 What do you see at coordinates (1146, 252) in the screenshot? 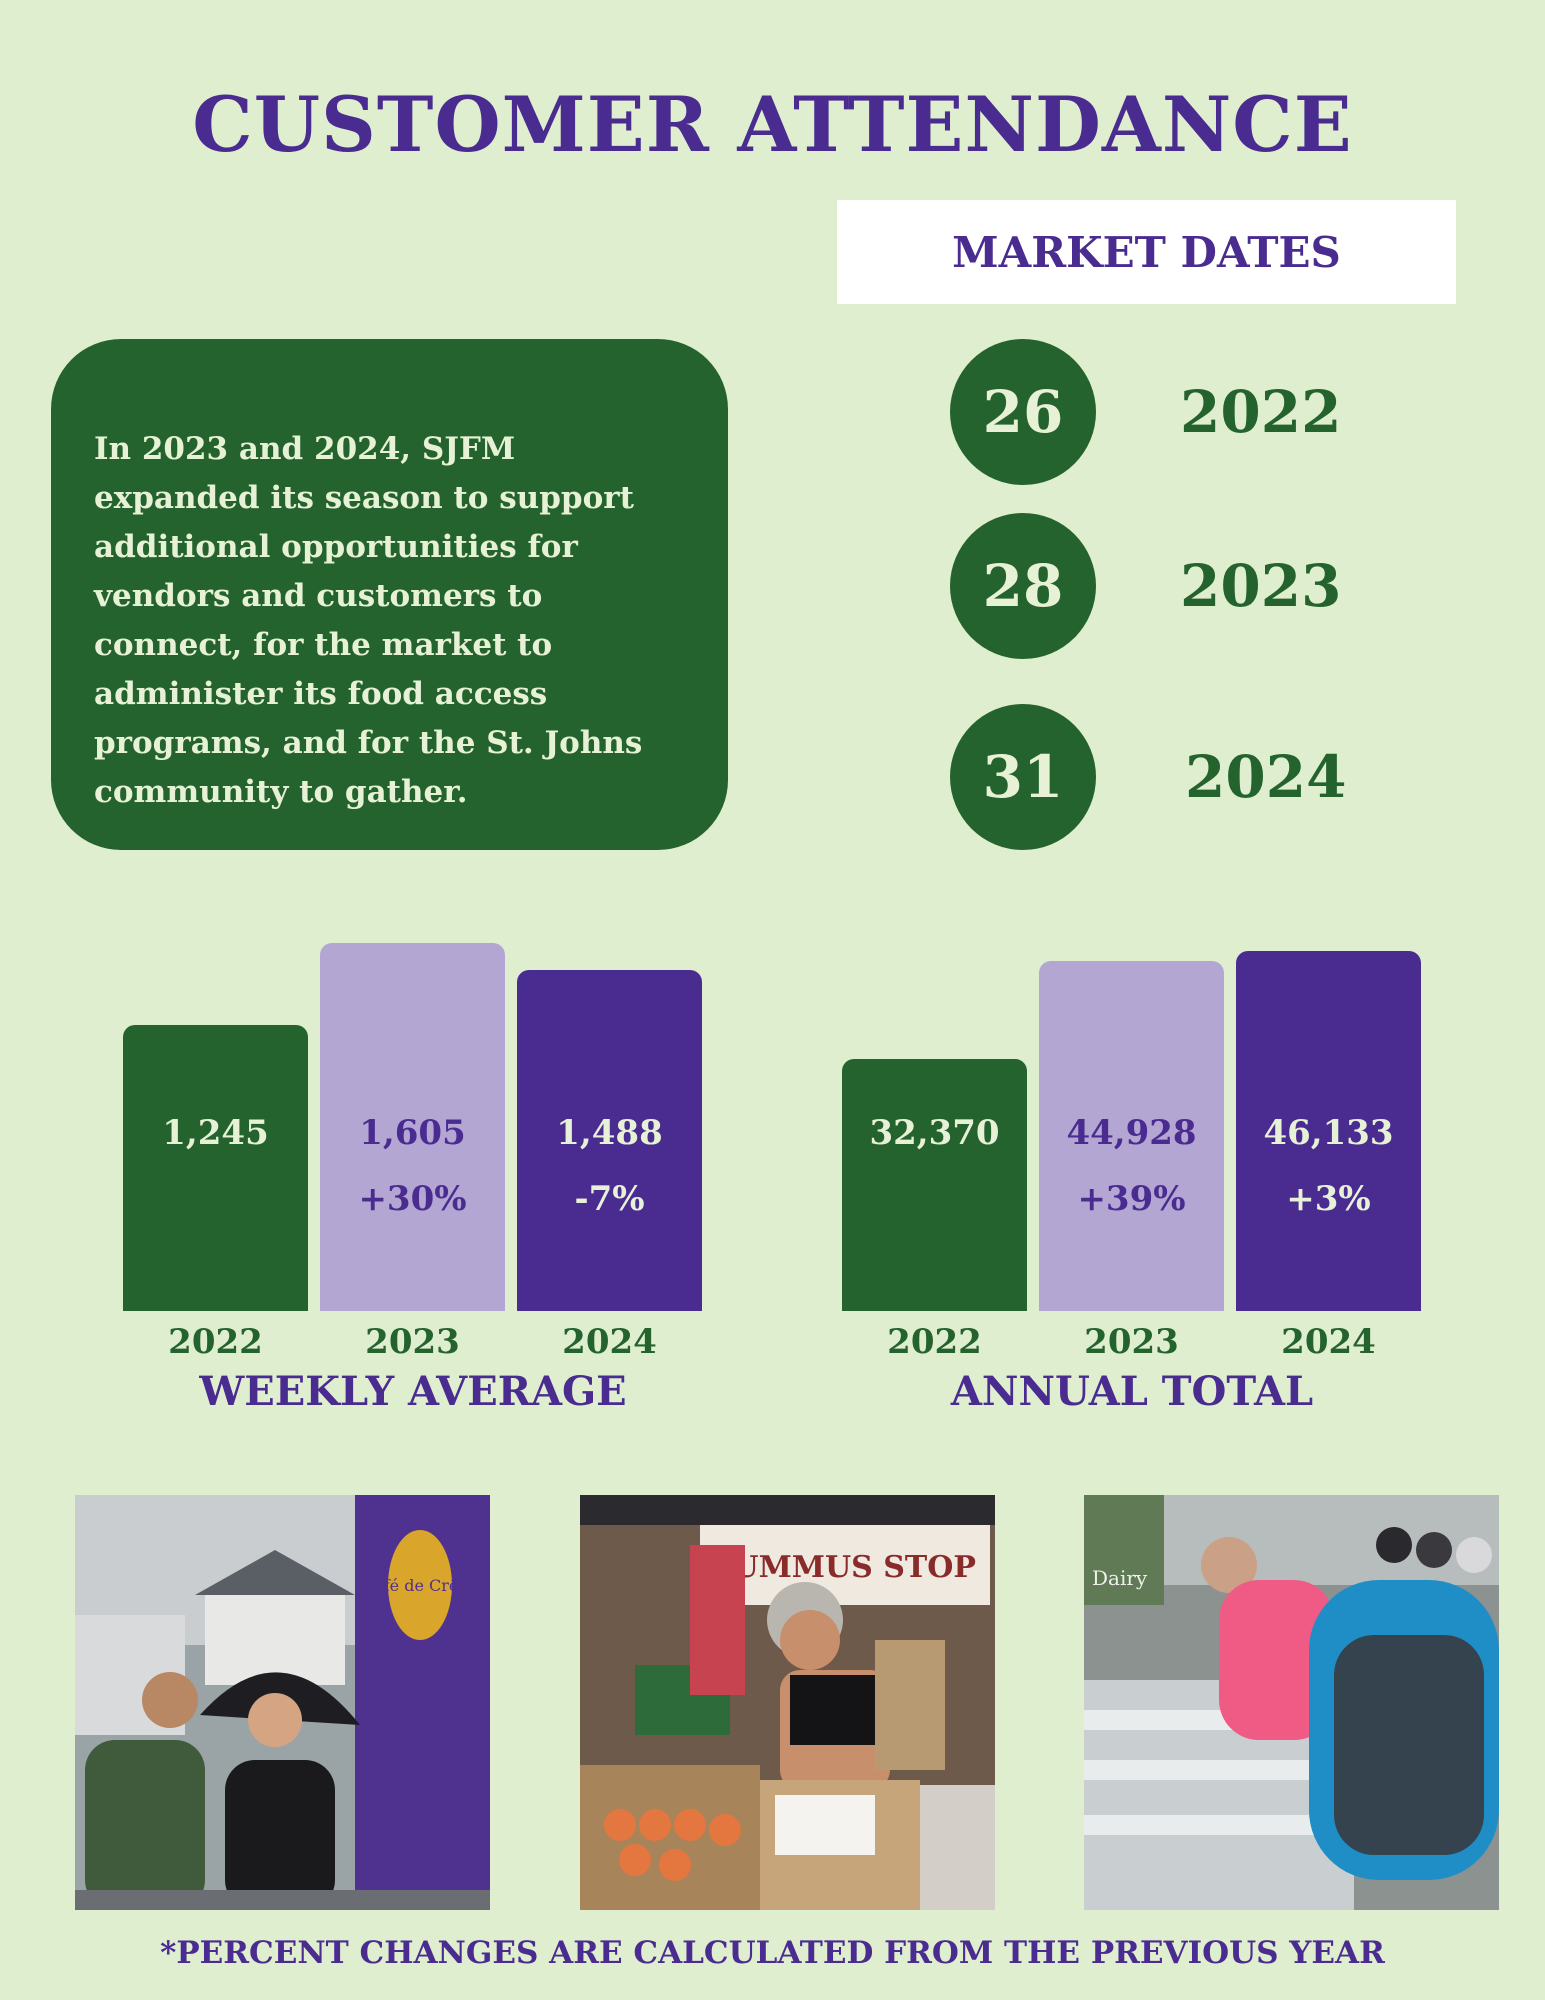
I see `market-dates-header: MARKET DATES` at bounding box center [1146, 252].